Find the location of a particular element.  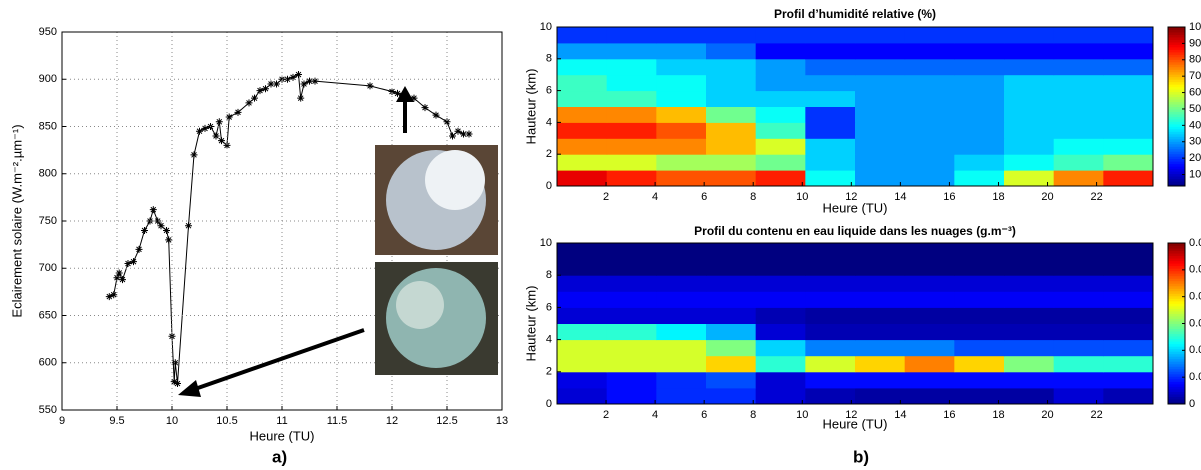

panel-label: b) is located at coordinates (861, 456).